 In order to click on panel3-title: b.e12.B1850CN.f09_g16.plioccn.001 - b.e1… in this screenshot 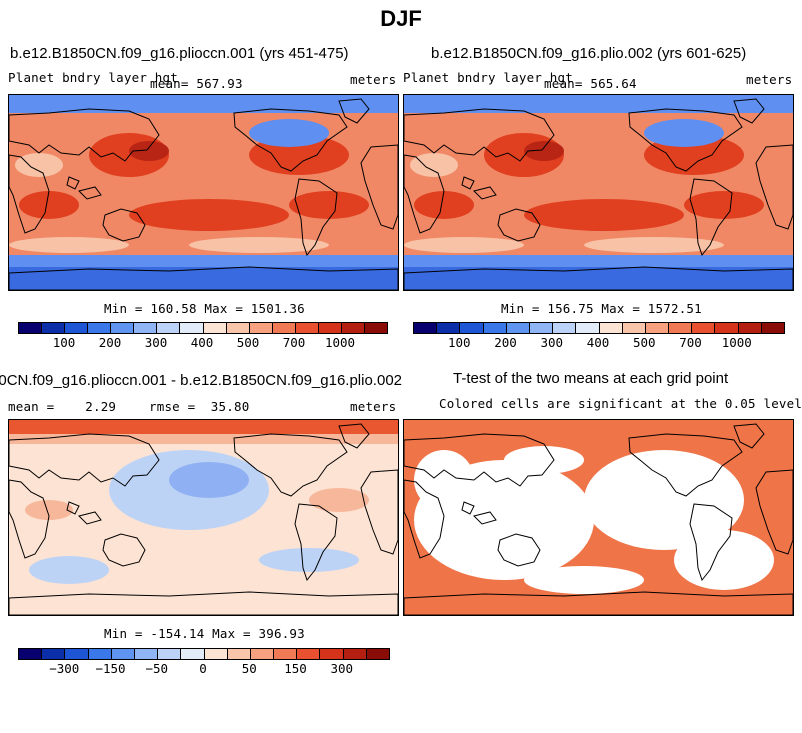, I will do `click(201, 380)`.